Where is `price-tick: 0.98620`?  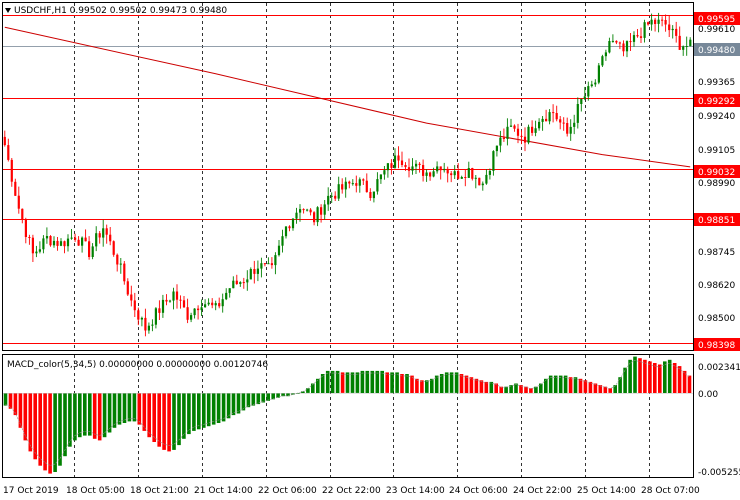 price-tick: 0.98620 is located at coordinates (716, 286).